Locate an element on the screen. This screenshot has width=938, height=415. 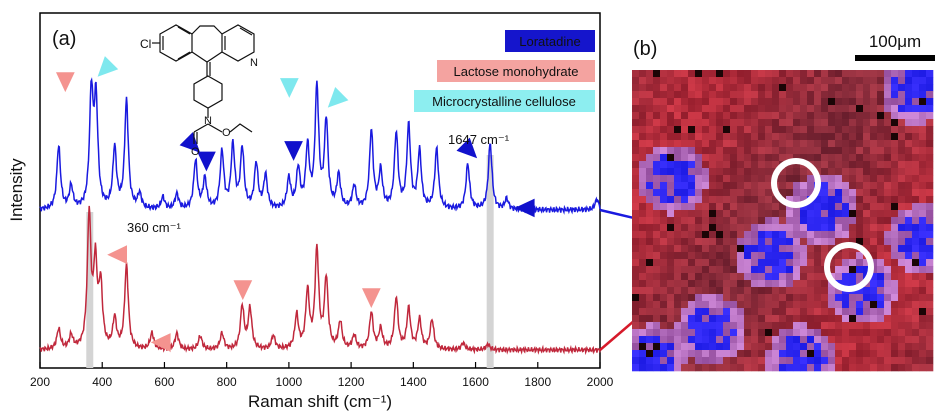
x-tick-label-200: 200 is located at coordinates (40, 382).